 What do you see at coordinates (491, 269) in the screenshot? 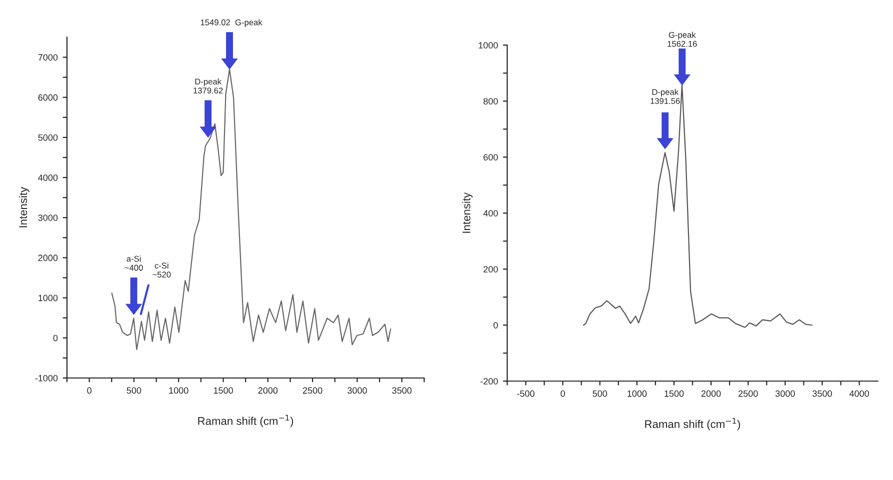
I see `y-tick-label: 200` at bounding box center [491, 269].